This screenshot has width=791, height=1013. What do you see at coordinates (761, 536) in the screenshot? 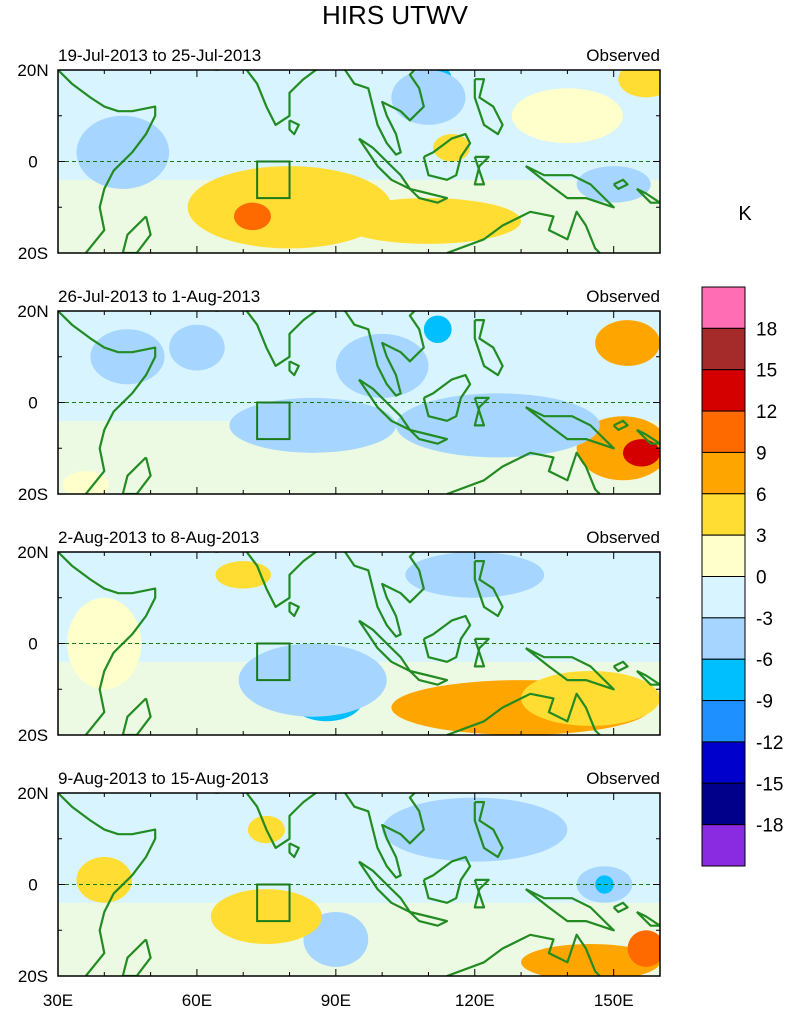
I see `colorbar-tick-label: 3` at bounding box center [761, 536].